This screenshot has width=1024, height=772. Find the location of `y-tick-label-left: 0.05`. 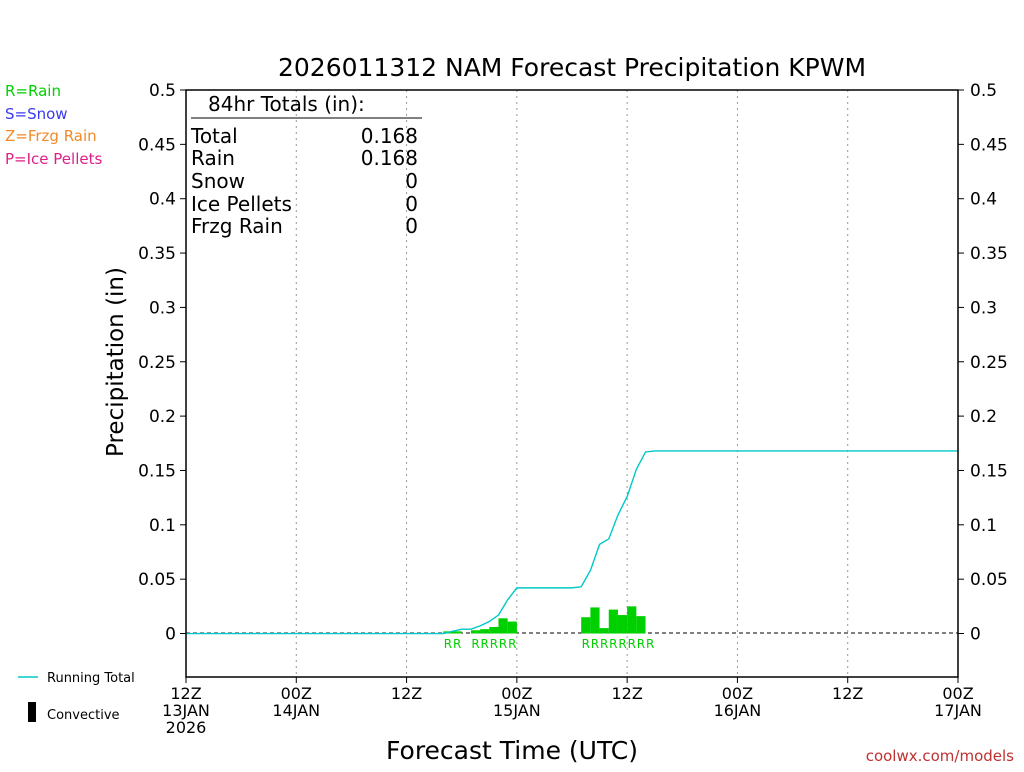

y-tick-label-left: 0.05 is located at coordinates (157, 580).